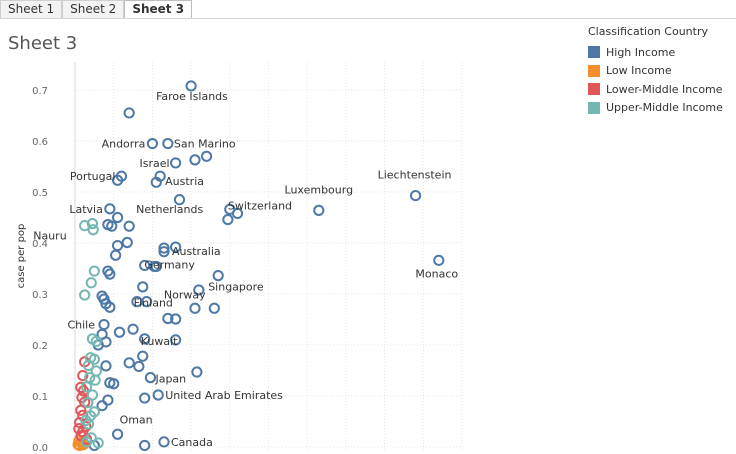 Image resolution: width=736 pixels, height=454 pixels. I want to click on point-label: San Marino, so click(205, 144).